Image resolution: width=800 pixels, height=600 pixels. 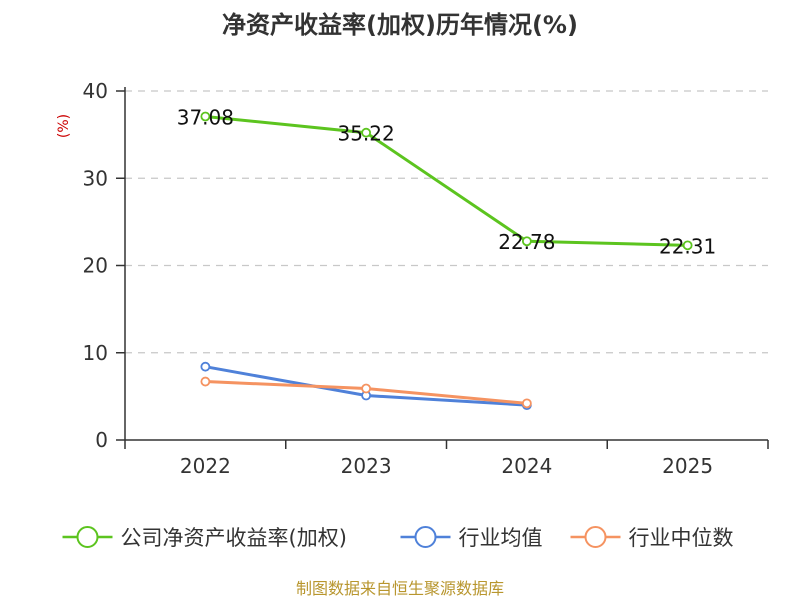 What do you see at coordinates (400, 25) in the screenshot?
I see `chart-title: 净资产收益率(加权)历年情况(%)` at bounding box center [400, 25].